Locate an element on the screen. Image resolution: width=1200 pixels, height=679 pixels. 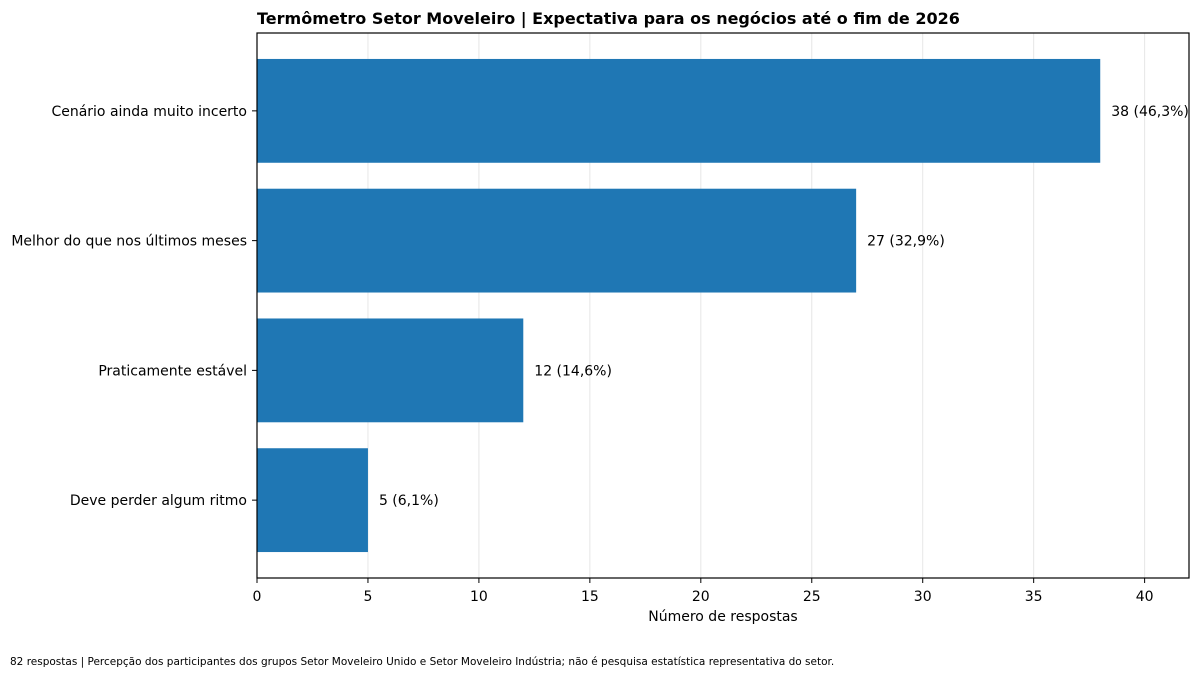
x-tick-label-7: 35 is located at coordinates (1034, 597).